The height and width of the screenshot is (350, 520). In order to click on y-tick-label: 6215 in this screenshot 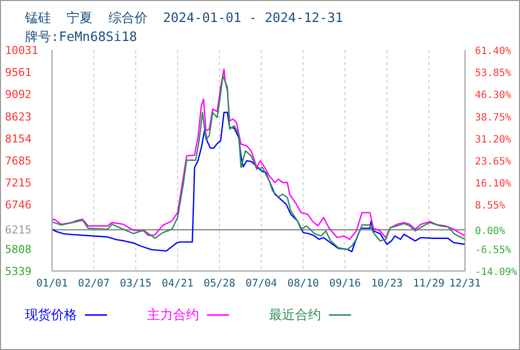, I will do `click(18, 230)`.